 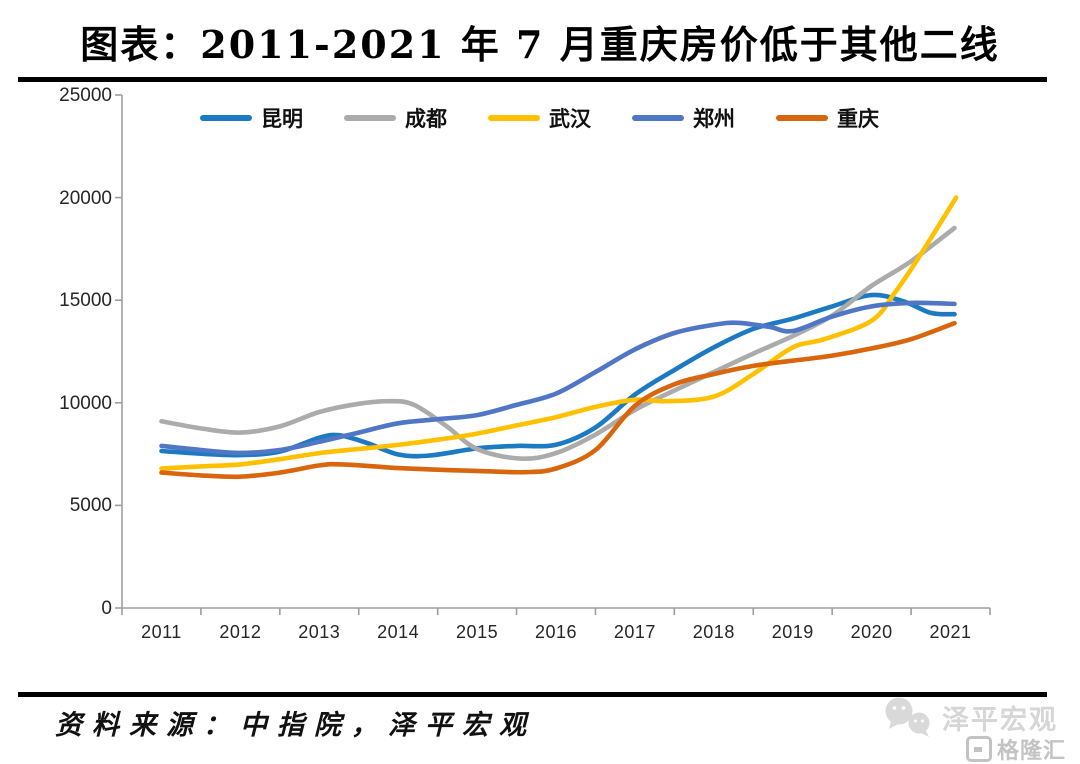 What do you see at coordinates (792, 632) in the screenshot?
I see `x-tick-label: 2019` at bounding box center [792, 632].